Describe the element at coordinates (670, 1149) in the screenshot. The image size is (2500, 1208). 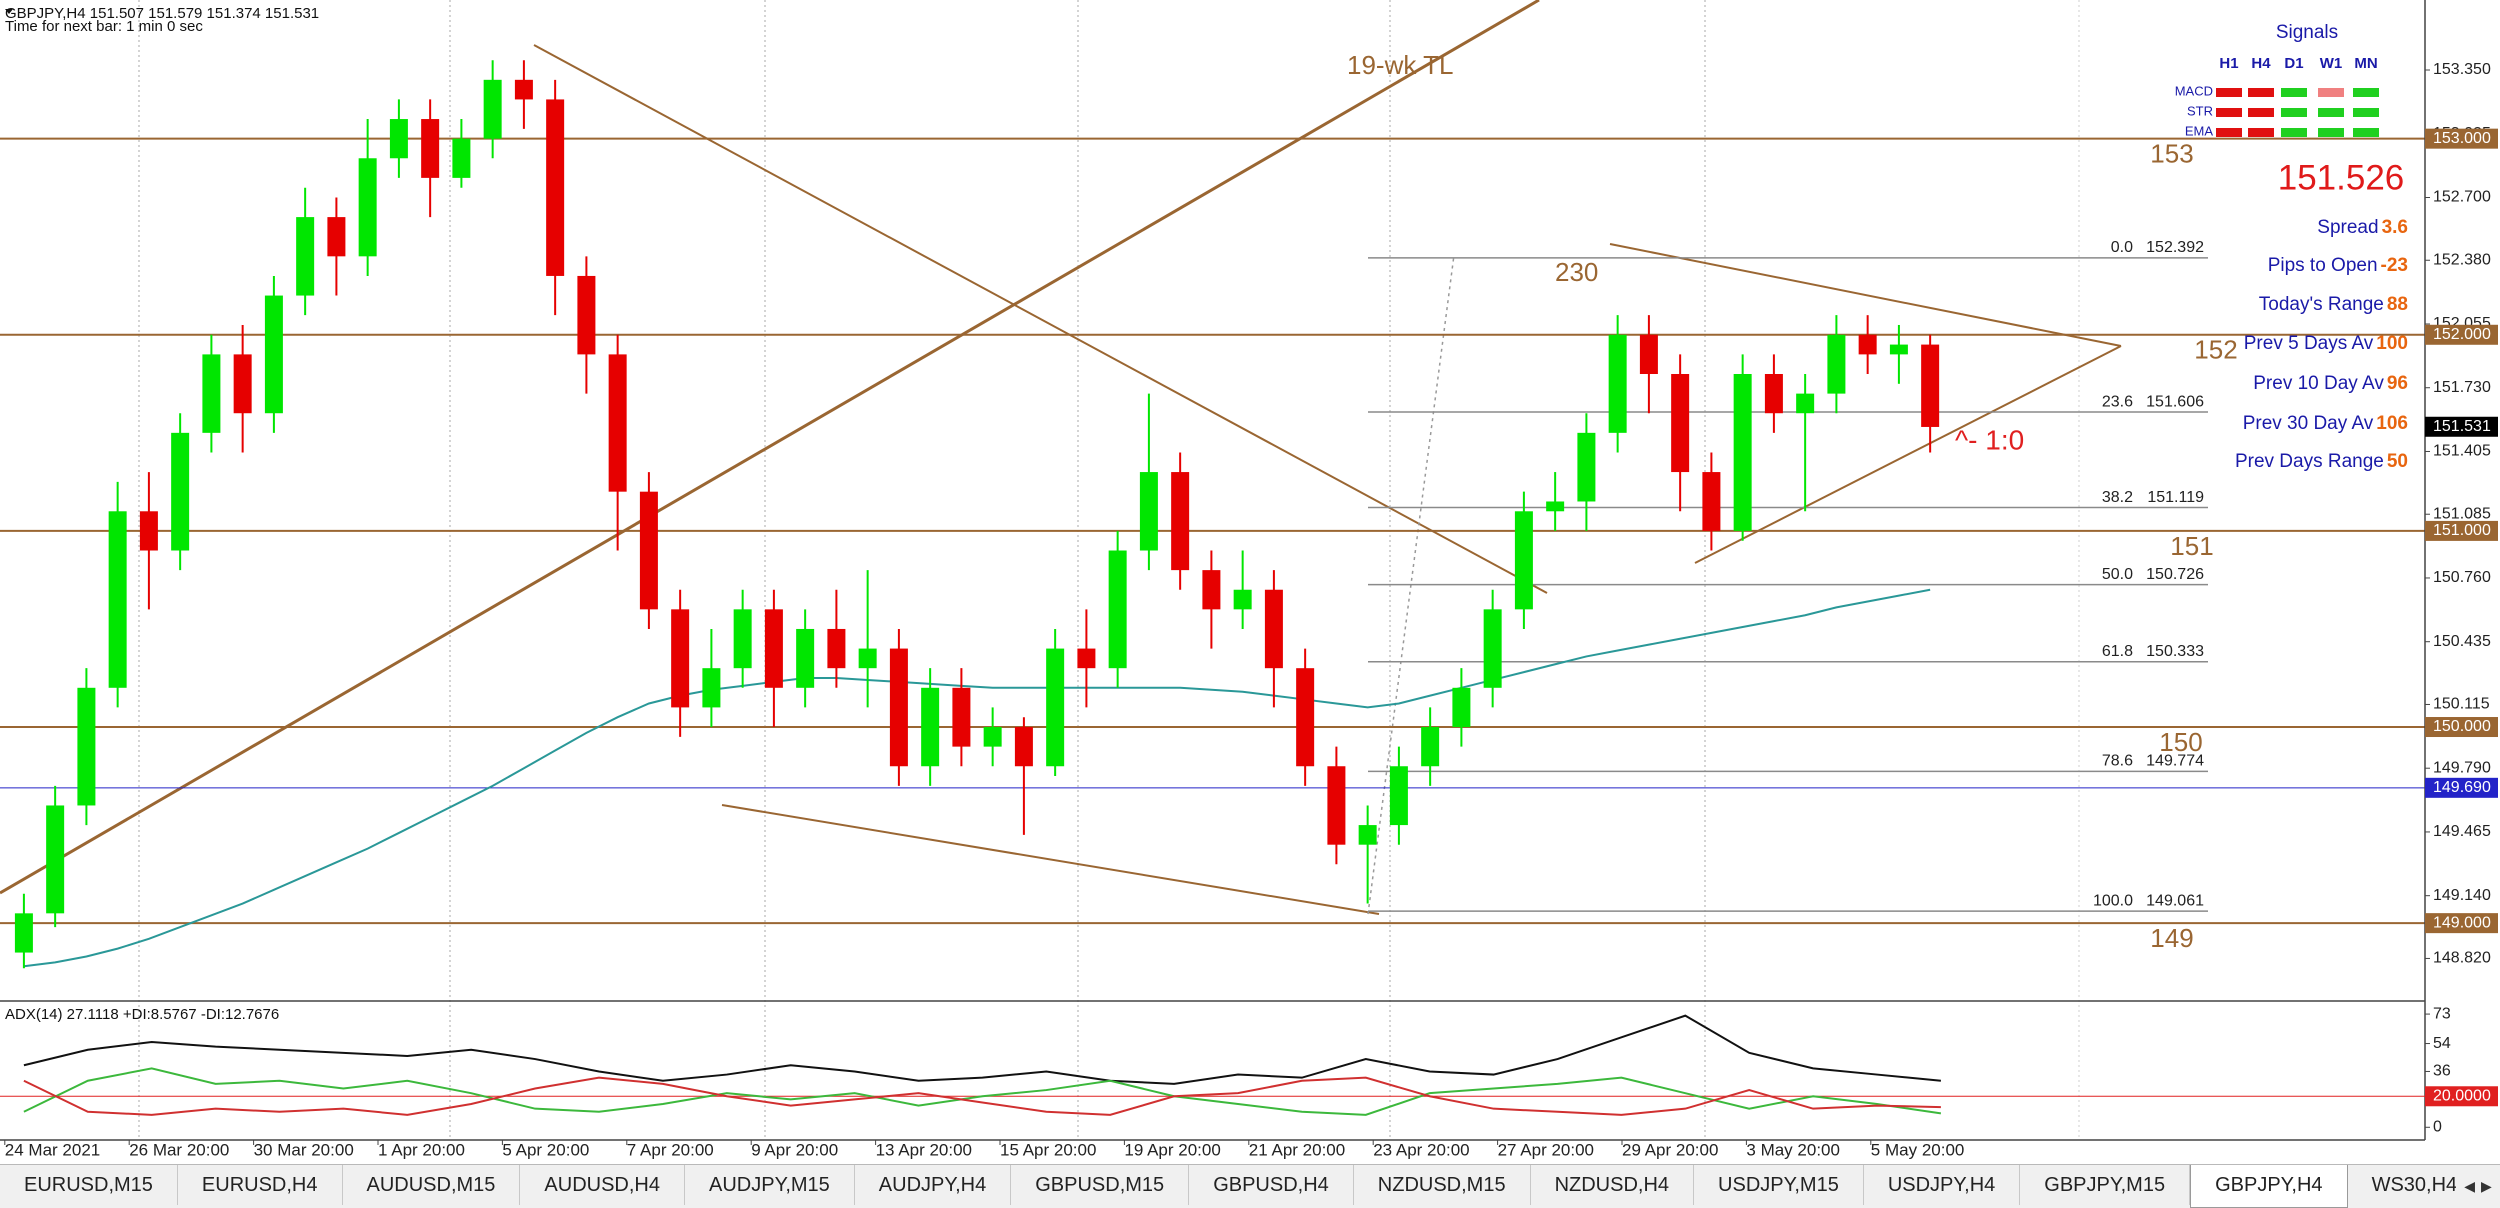
I see `x-tick-label: 7 Apr 20:00` at that location.